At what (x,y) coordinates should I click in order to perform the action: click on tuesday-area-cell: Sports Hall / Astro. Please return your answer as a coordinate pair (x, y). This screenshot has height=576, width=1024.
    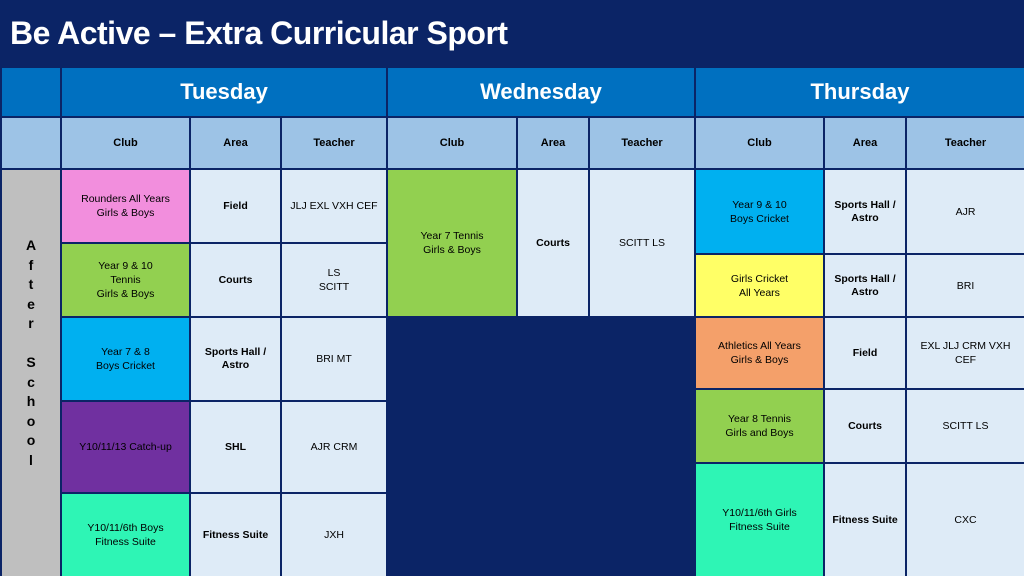
    Looking at the image, I should click on (235, 359).